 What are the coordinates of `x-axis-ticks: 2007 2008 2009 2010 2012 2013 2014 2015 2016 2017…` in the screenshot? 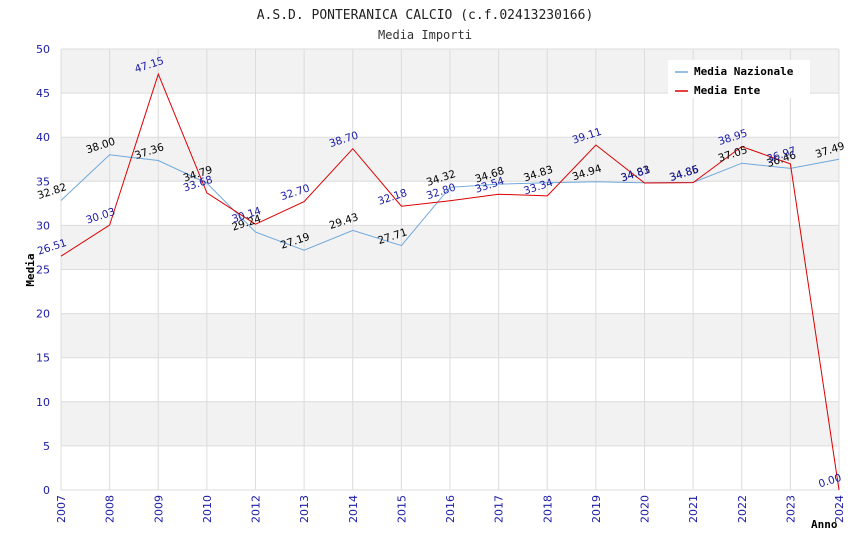 It's located at (450, 509).